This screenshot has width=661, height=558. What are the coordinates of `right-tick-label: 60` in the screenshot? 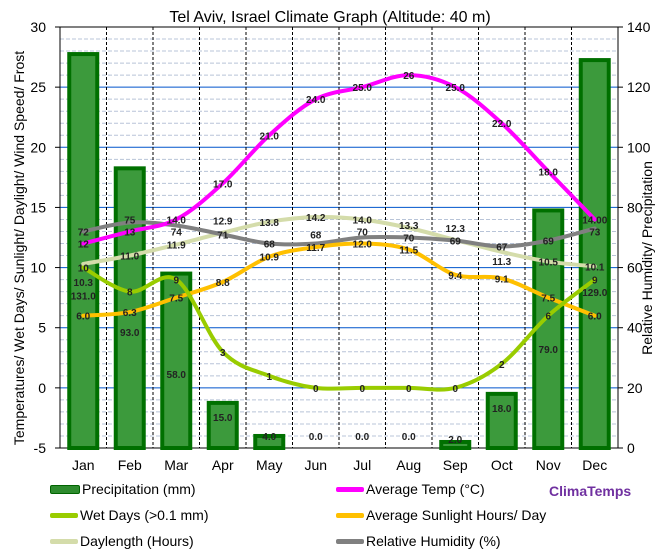 It's located at (635, 268).